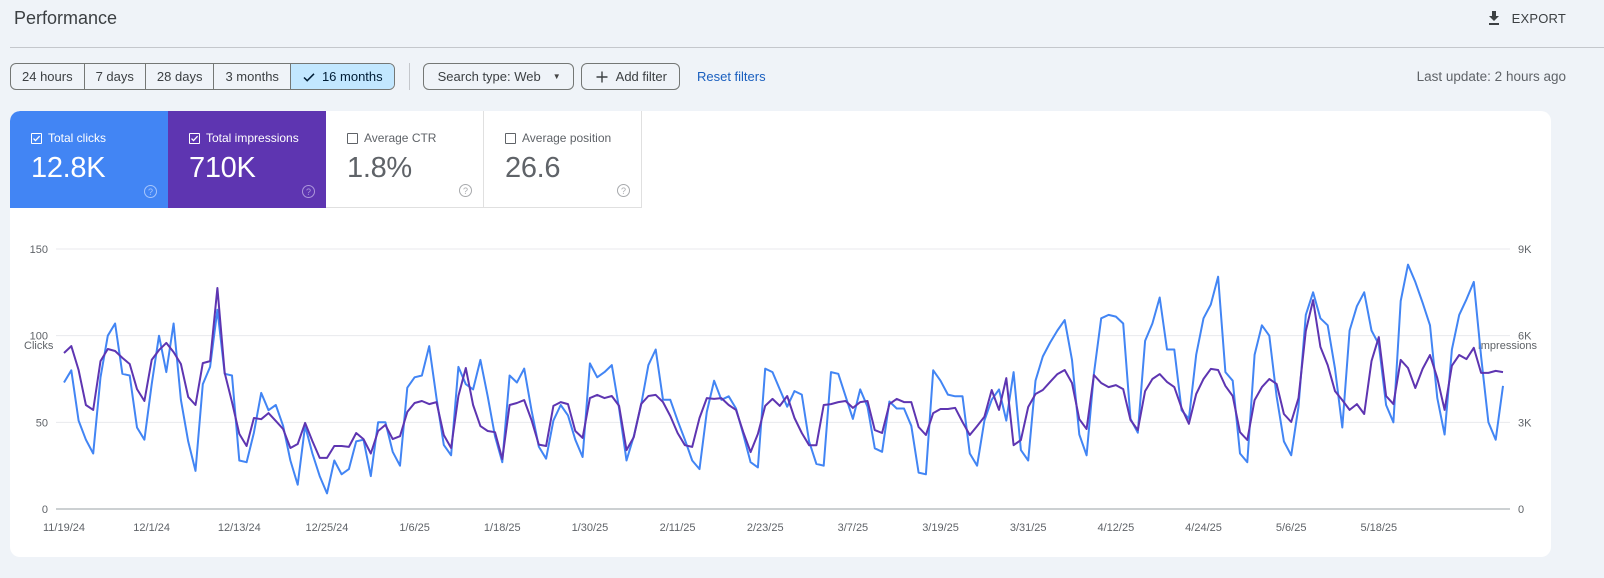  I want to click on svg-text: 100, so click(39, 337).